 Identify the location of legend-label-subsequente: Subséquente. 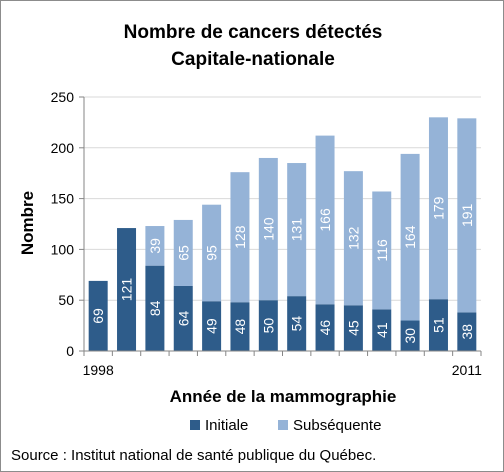
(337, 425).